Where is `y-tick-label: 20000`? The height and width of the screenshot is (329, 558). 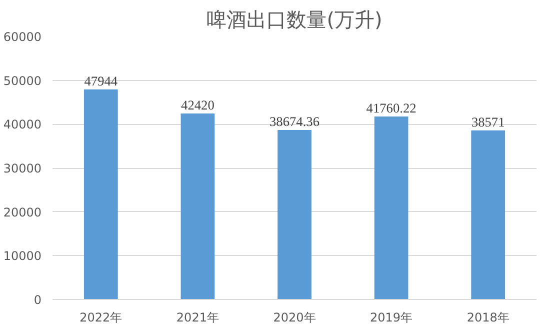
y-tick-label: 20000 is located at coordinates (22, 212).